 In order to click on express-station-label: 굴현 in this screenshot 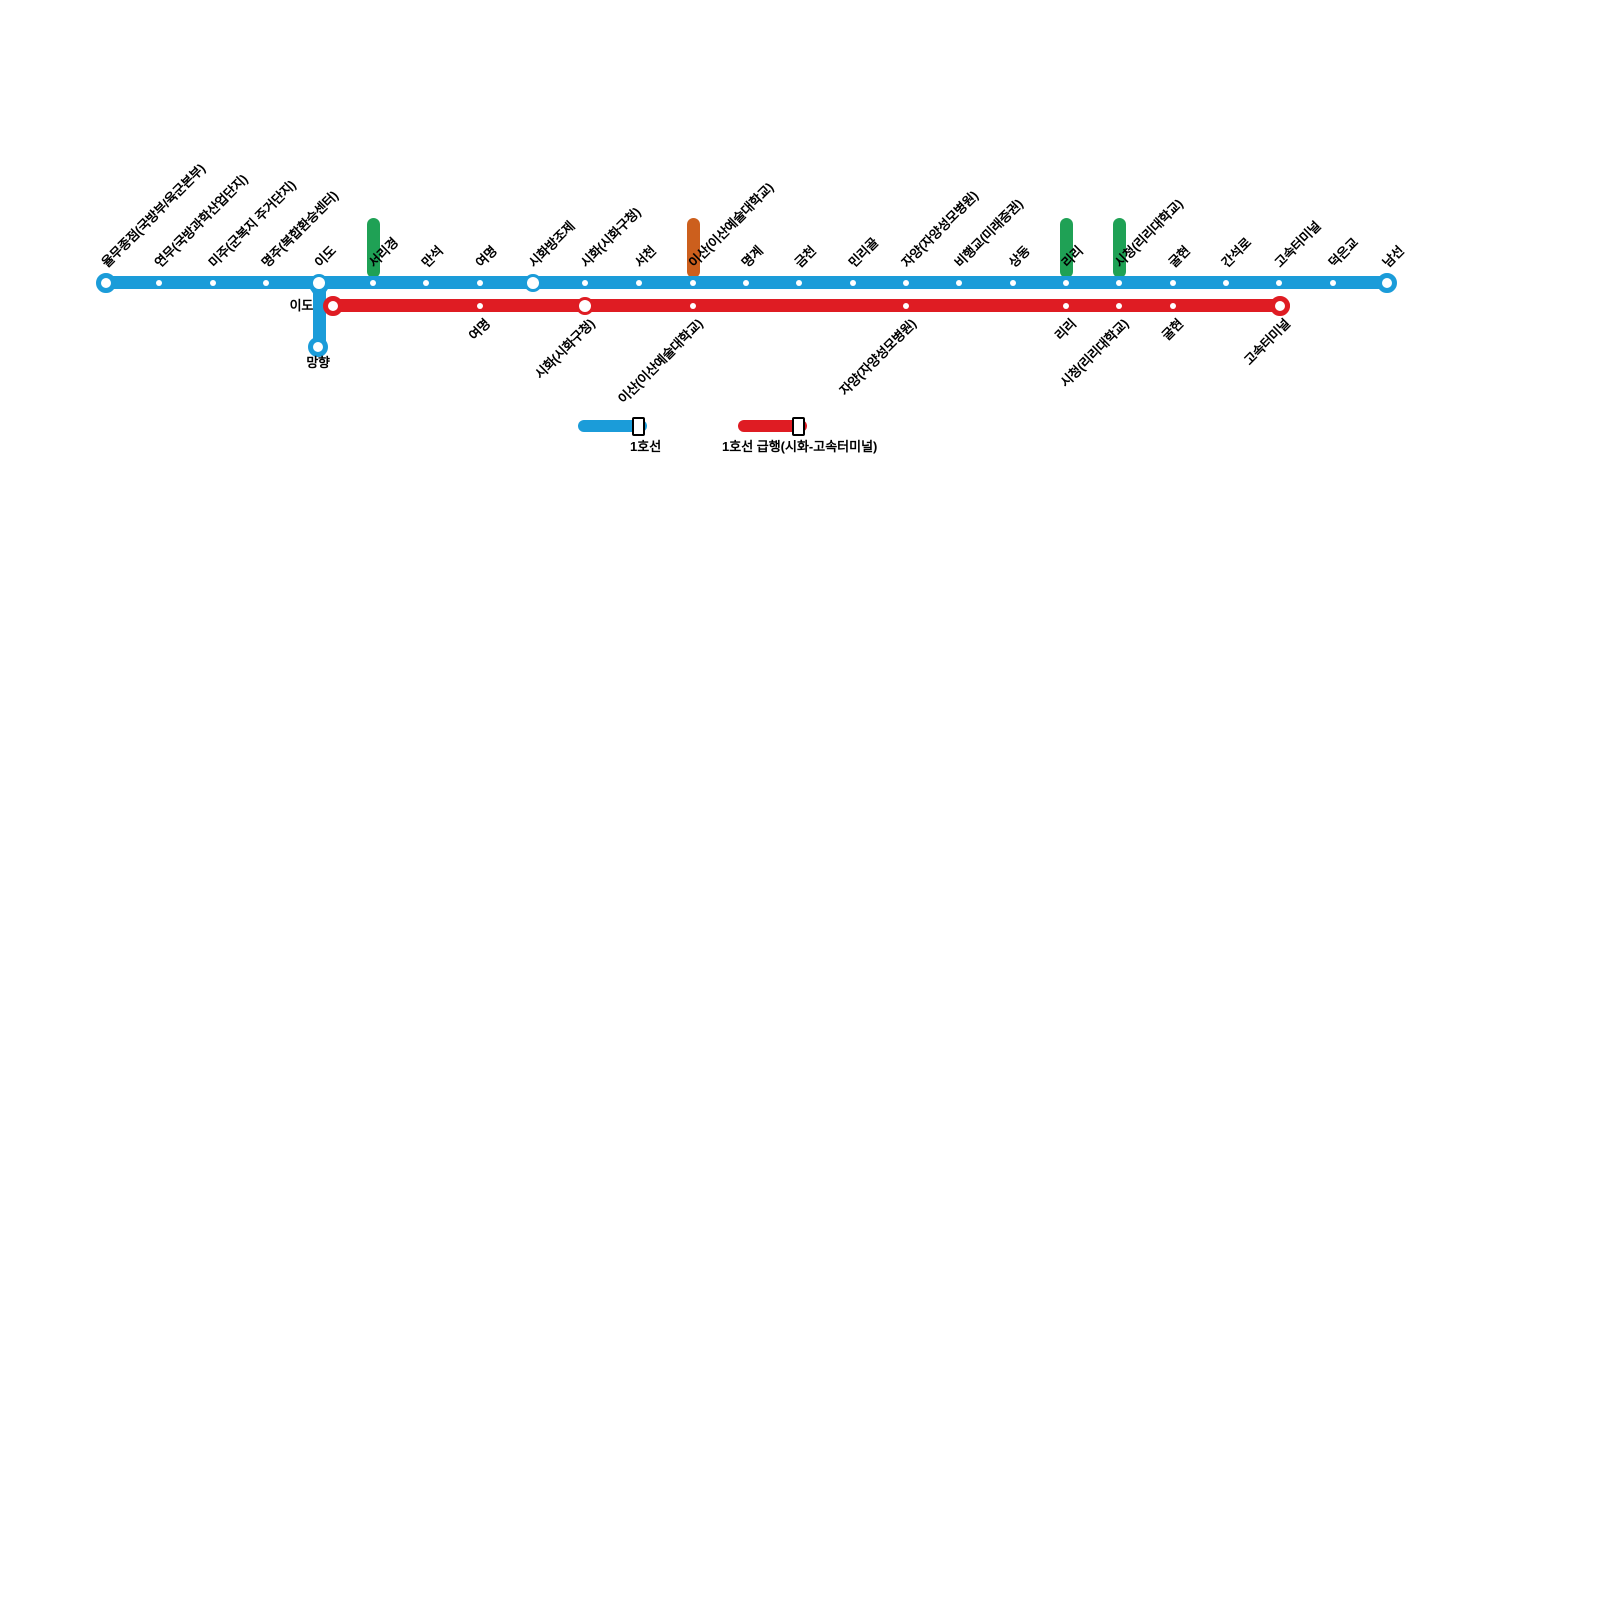, I will do `click(1172, 330)`.